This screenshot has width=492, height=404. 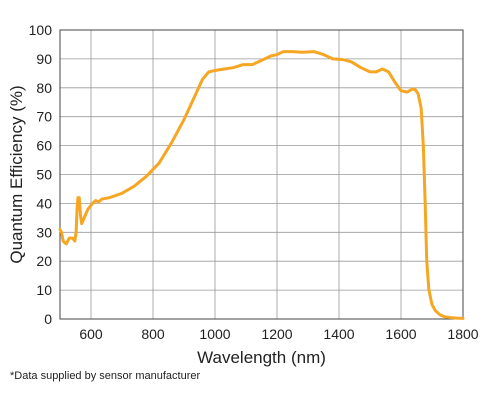 What do you see at coordinates (48, 319) in the screenshot?
I see `y-tick-label: 0` at bounding box center [48, 319].